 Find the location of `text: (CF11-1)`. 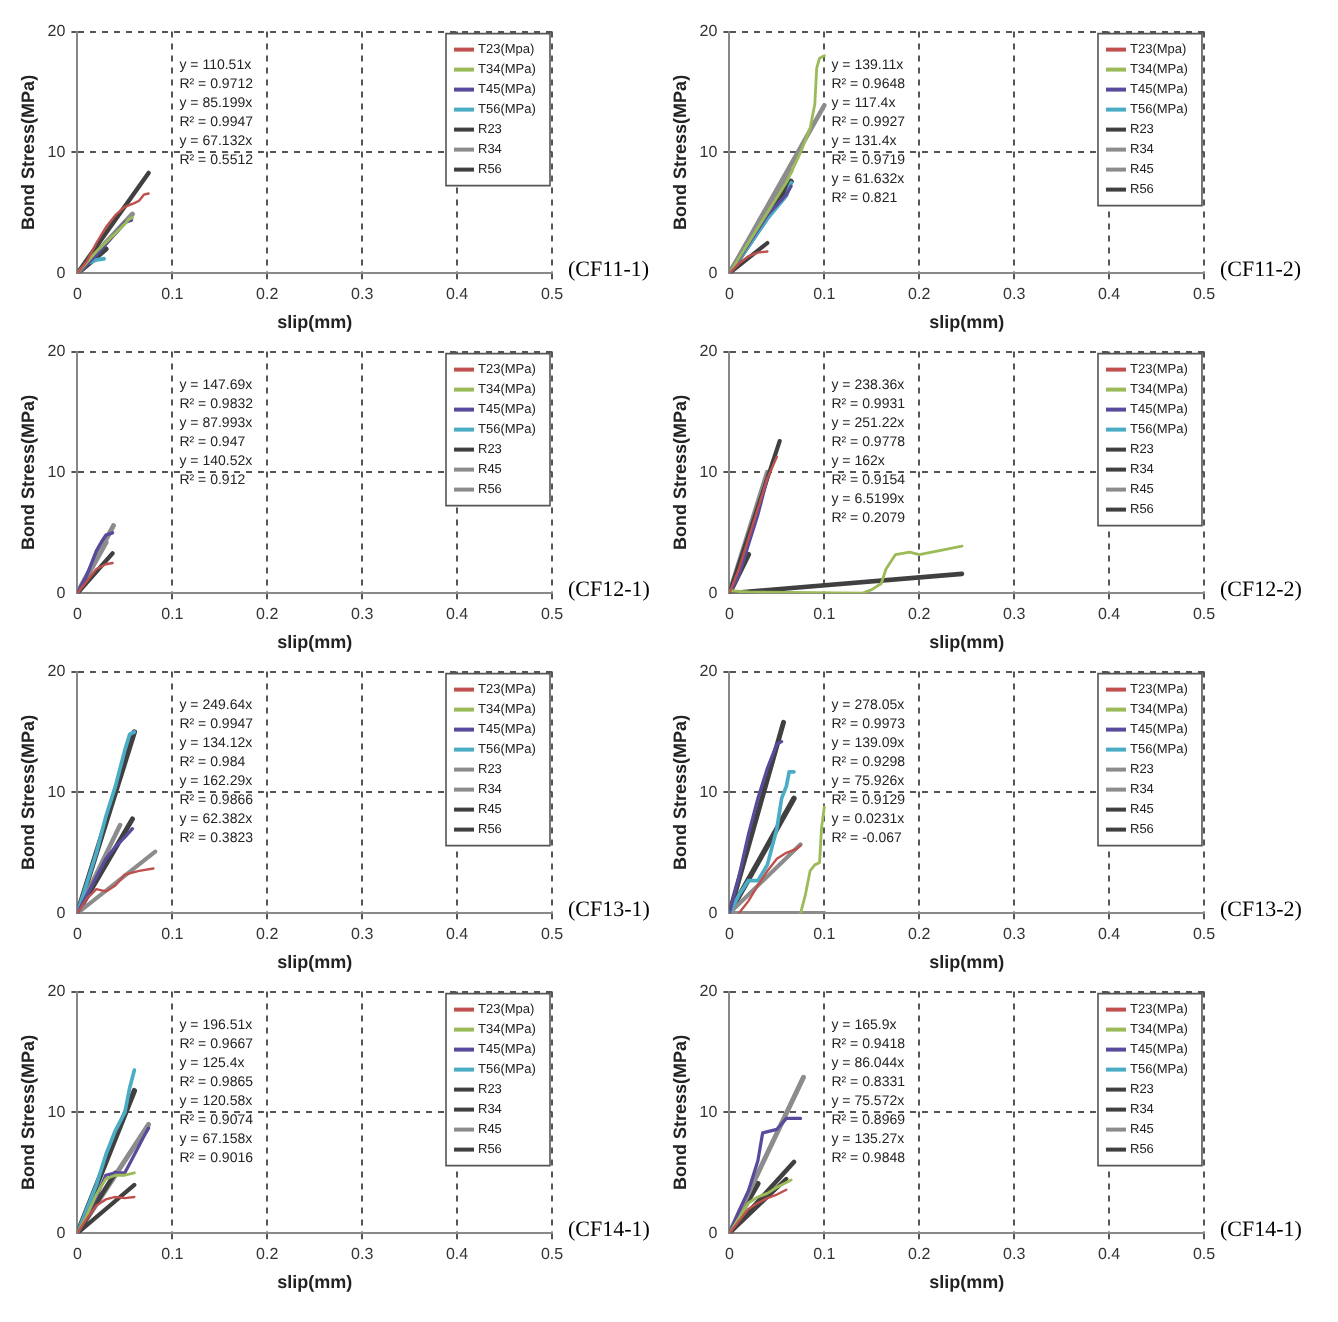

text: (CF11-1) is located at coordinates (609, 269).